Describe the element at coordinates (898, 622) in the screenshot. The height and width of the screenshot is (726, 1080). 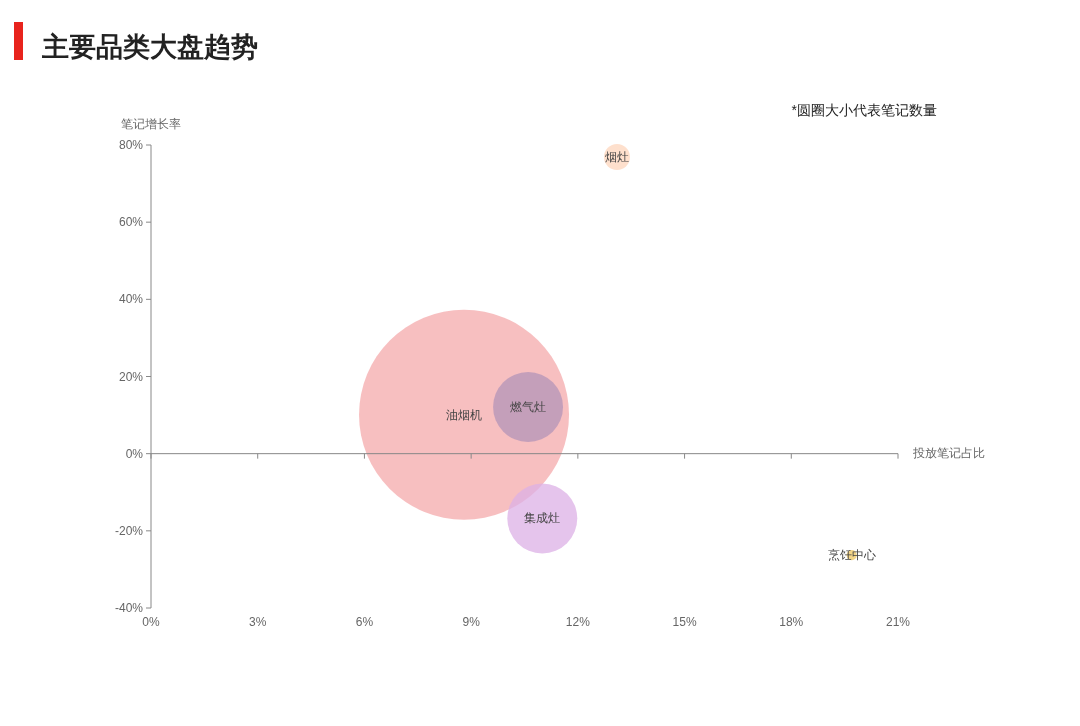
I see `x-tick-label: 21%` at that location.